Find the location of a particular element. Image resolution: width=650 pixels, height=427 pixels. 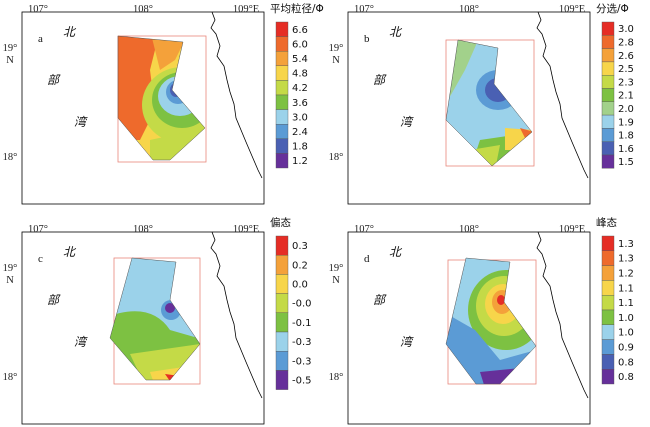

legend-value: 0.2 is located at coordinates (300, 265).